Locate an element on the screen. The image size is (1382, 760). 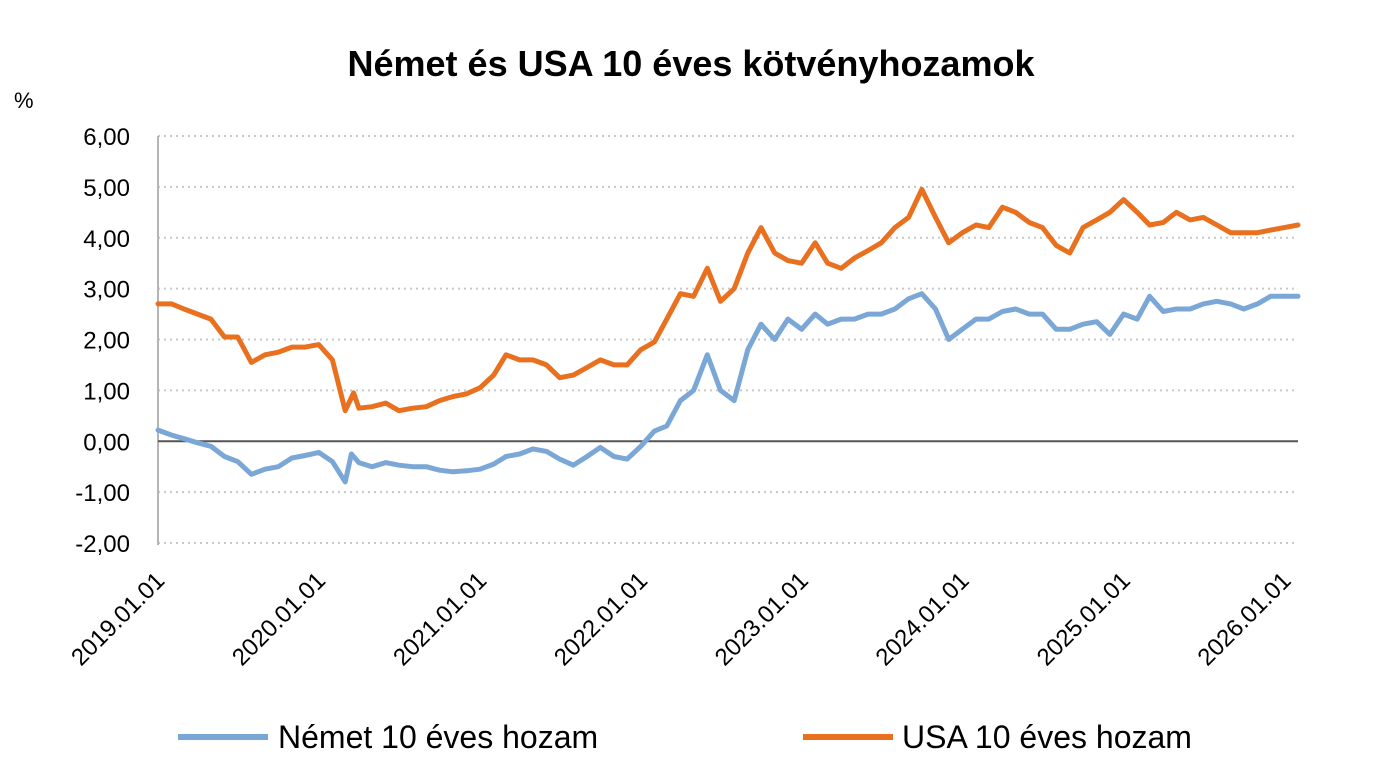
y-tick-label: 1,00 is located at coordinates (106, 391).